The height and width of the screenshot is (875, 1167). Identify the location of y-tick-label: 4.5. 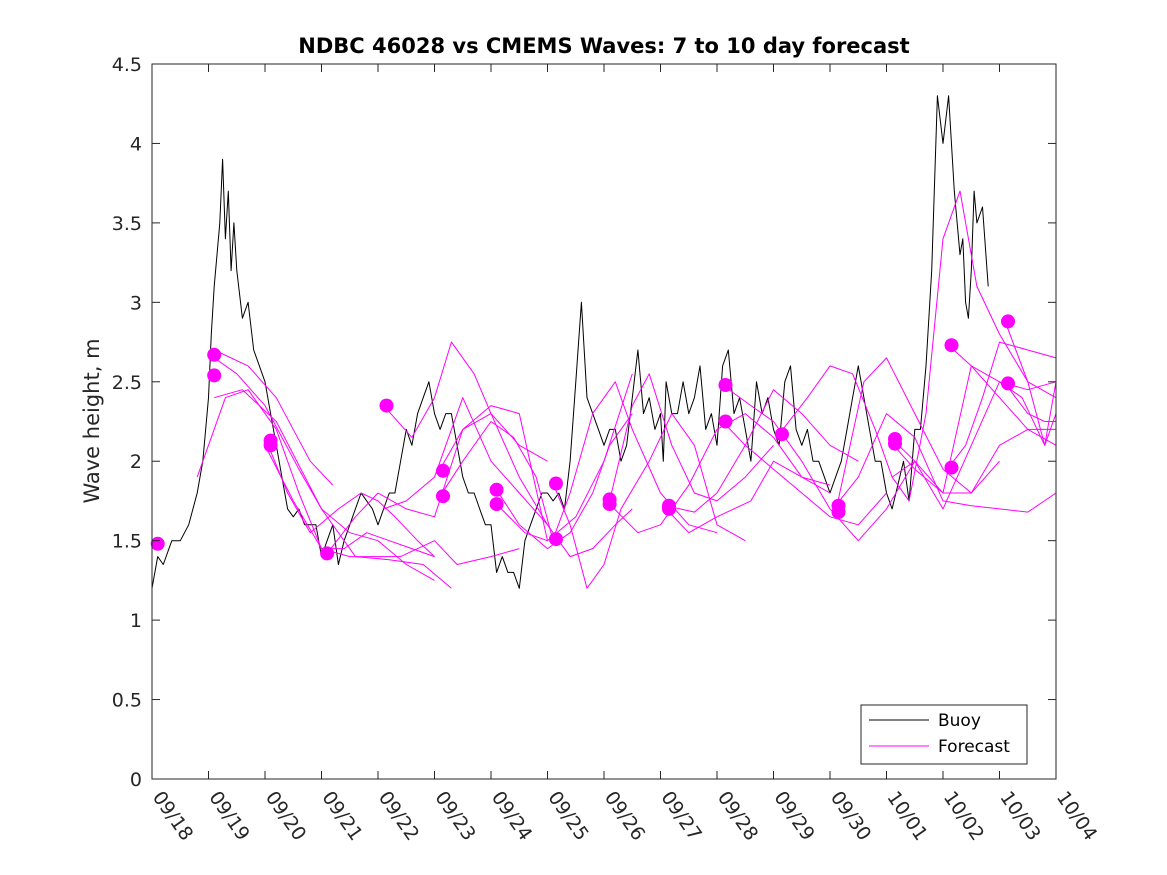
(127, 65).